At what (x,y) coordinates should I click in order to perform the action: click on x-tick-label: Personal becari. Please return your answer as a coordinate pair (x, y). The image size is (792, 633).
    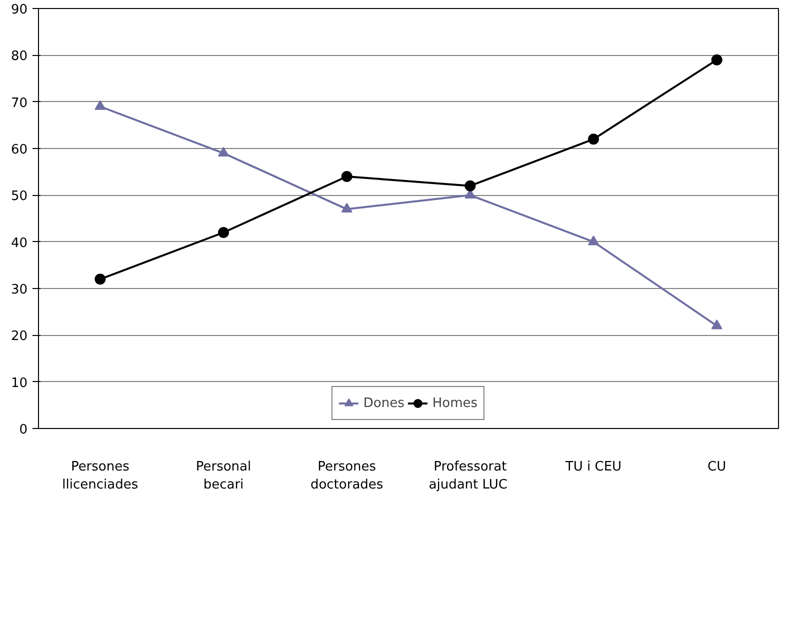
    Looking at the image, I should click on (224, 476).